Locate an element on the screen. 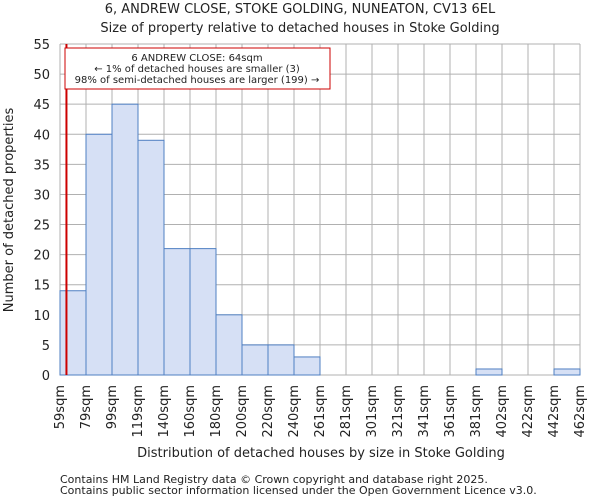  x-tick-label: 321sqm is located at coordinates (398, 411).